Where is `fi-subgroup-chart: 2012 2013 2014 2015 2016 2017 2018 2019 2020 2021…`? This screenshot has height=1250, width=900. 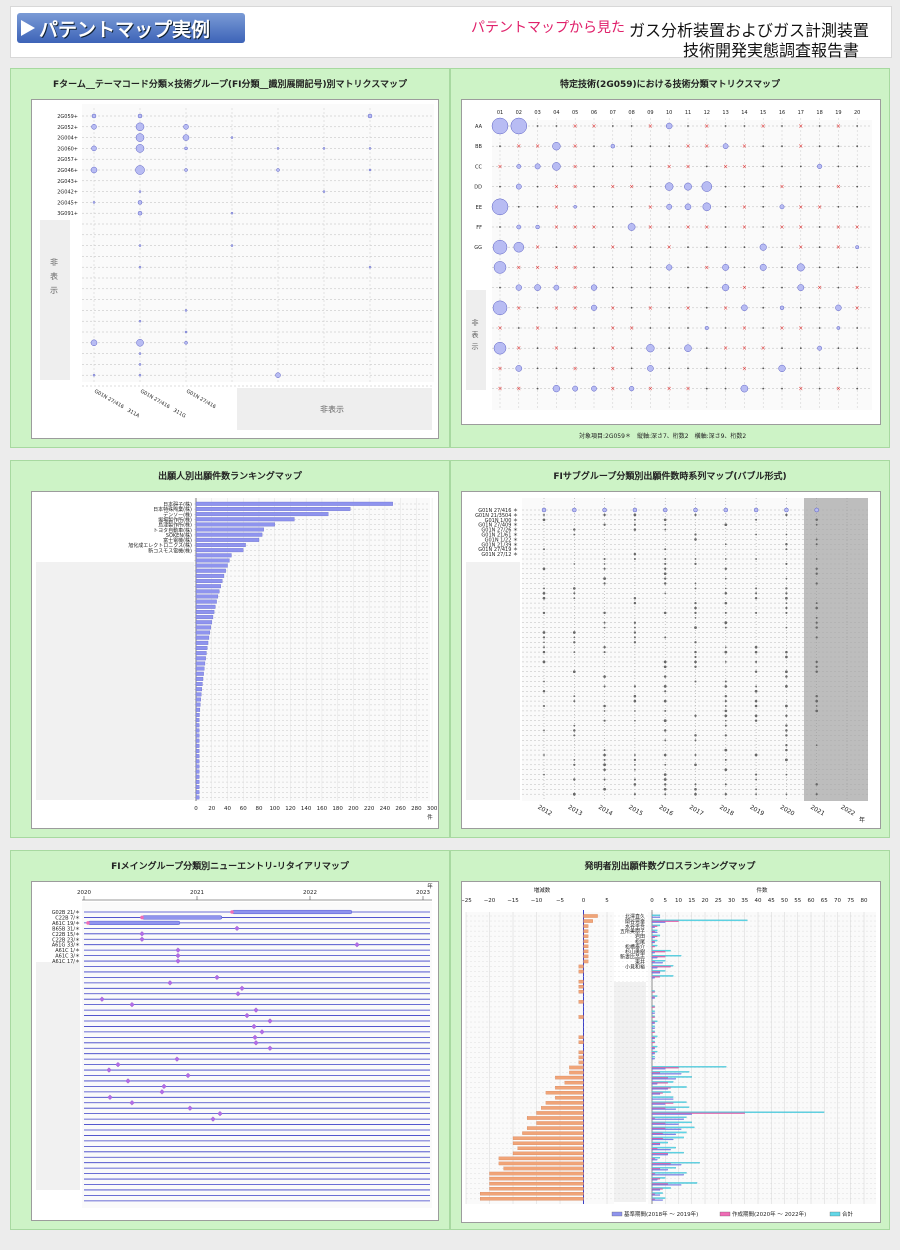
fi-subgroup-chart: 2012 2013 2014 2015 2016 2017 2018 2019 2020 2021… is located at coordinates (671, 660).